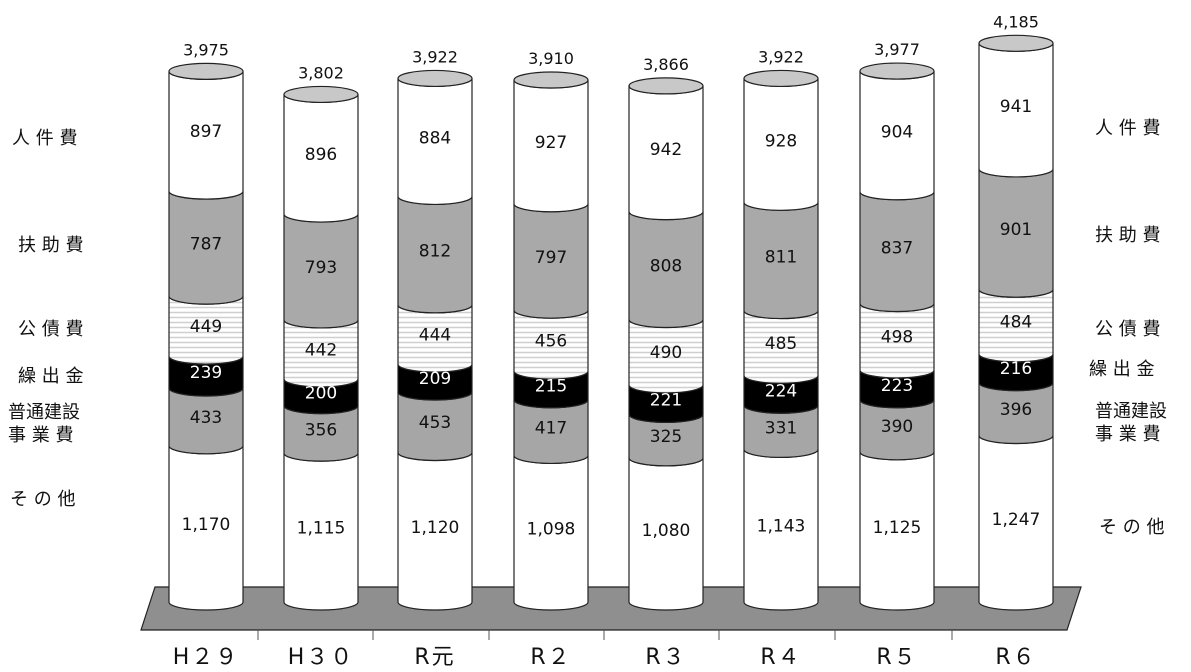 This screenshot has height=672, width=1191. Describe the element at coordinates (206, 49) in the screenshot. I see `total-label-1: 3,975` at that location.